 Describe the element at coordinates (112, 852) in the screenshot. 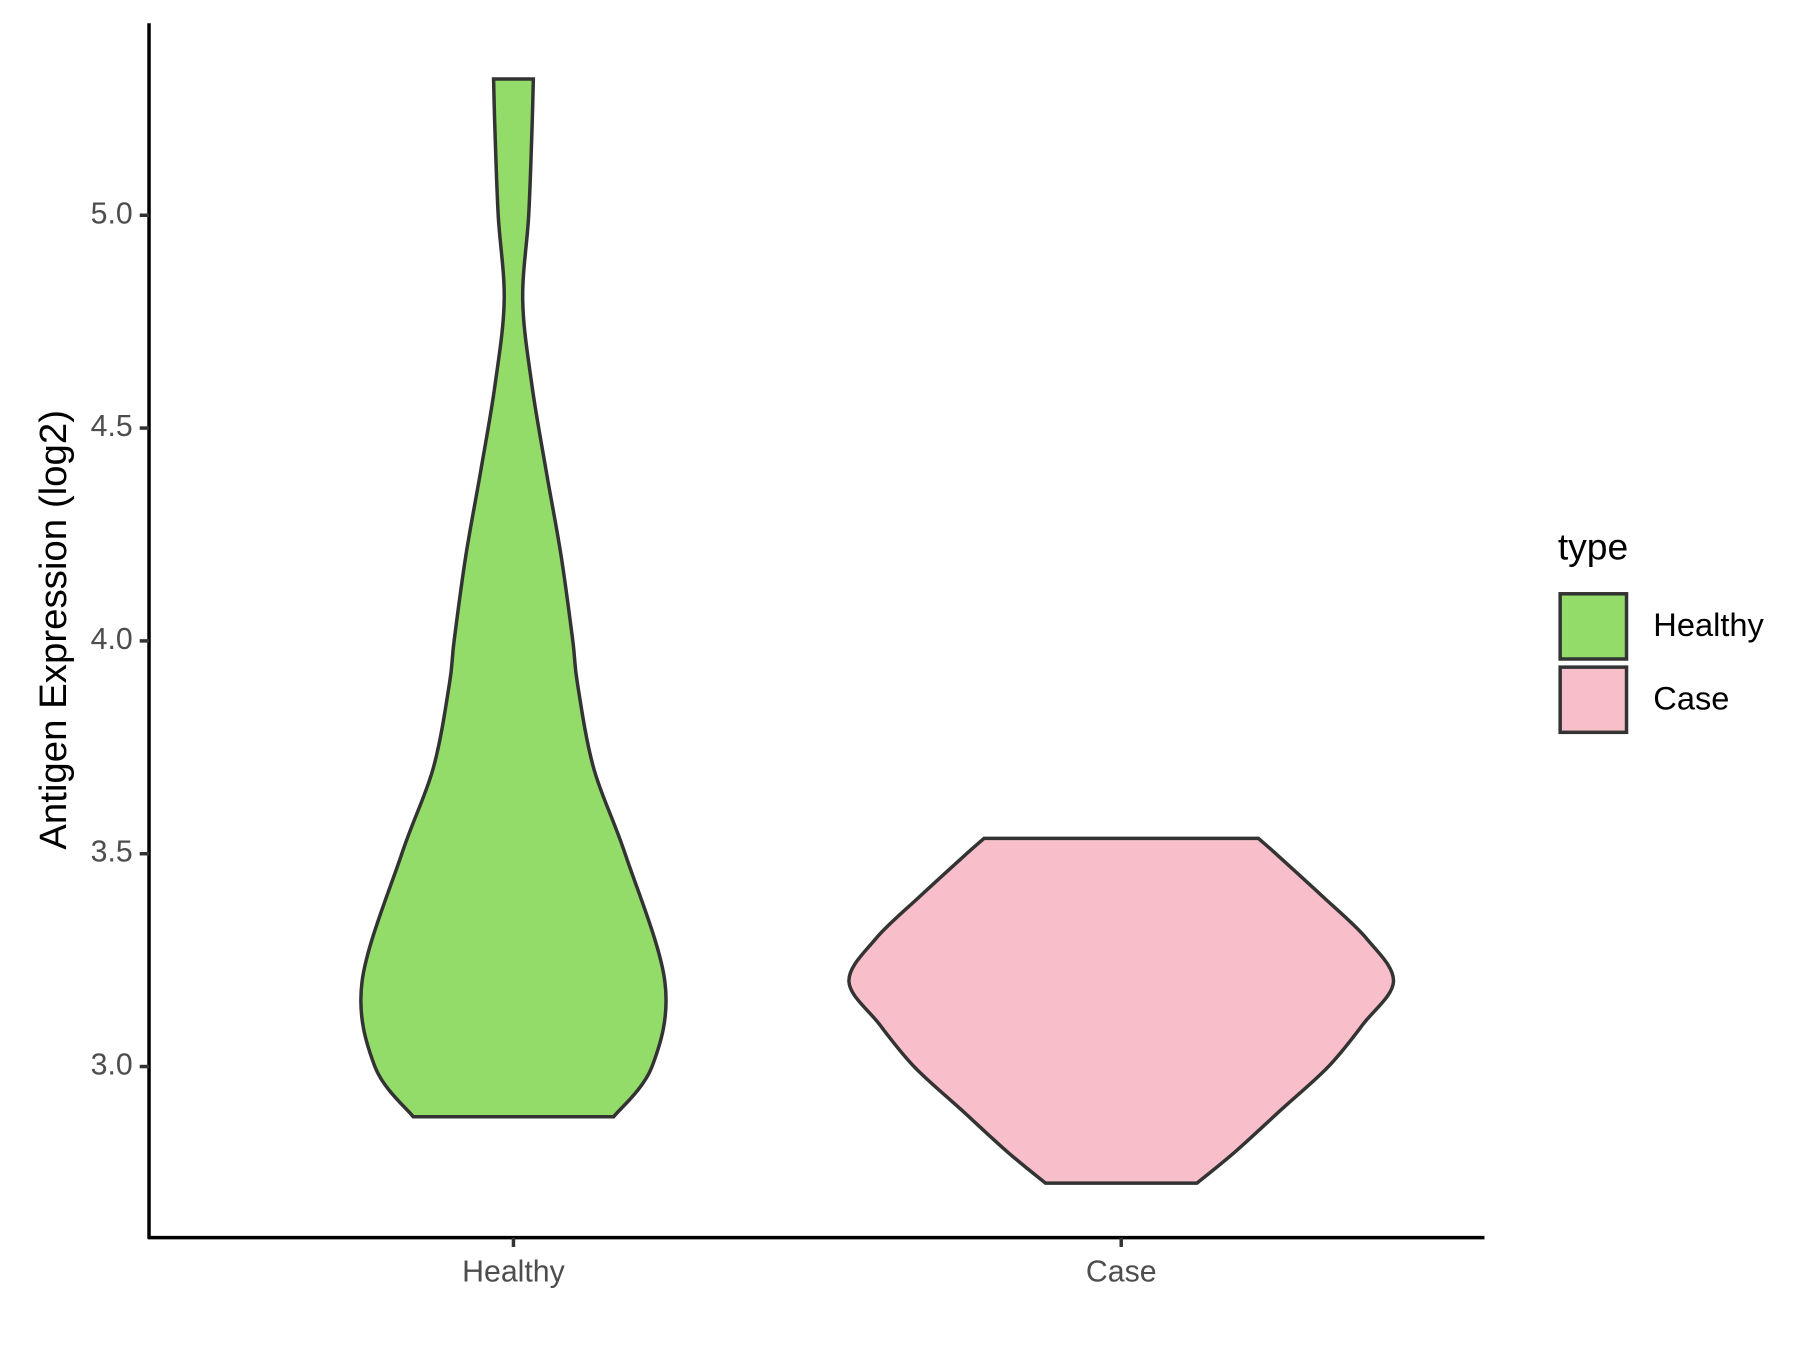

I see `y-tick-label: 3.5` at that location.